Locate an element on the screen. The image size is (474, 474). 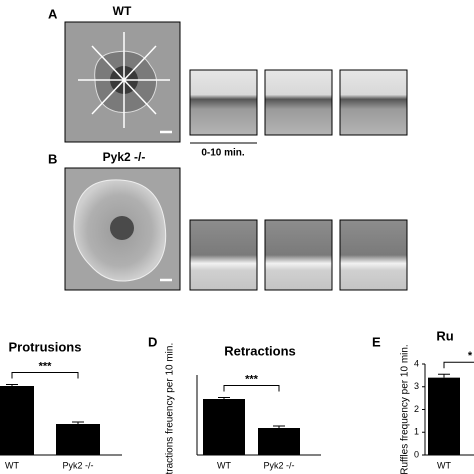
panel-label: B is located at coordinates (52, 158).